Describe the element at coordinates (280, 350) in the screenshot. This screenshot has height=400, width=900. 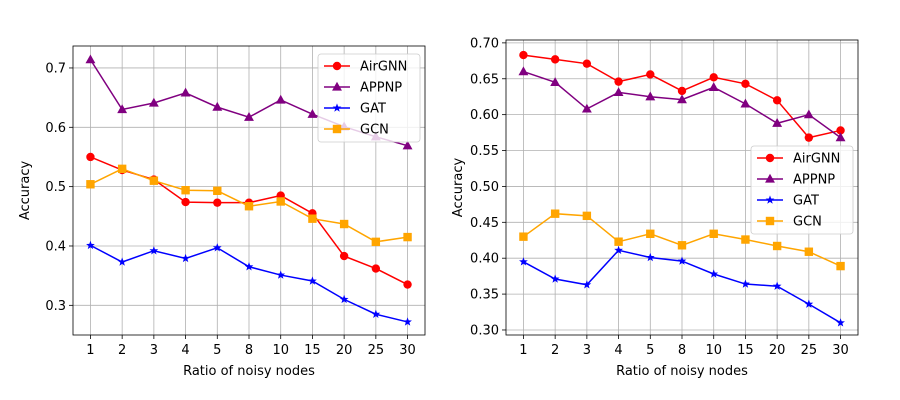
I see `x-tick-label: 10` at that location.